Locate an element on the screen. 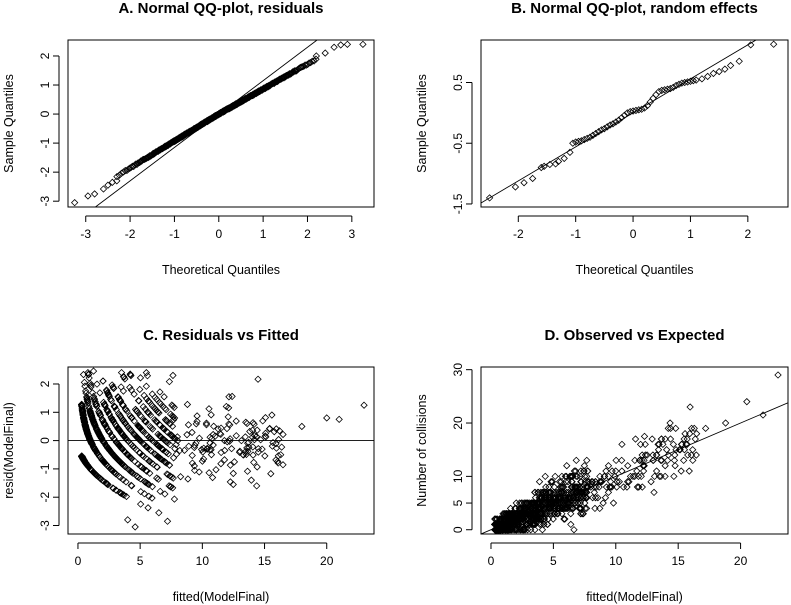 This screenshot has width=791, height=605. y-tick-label: -0.5 is located at coordinates (458, 143).